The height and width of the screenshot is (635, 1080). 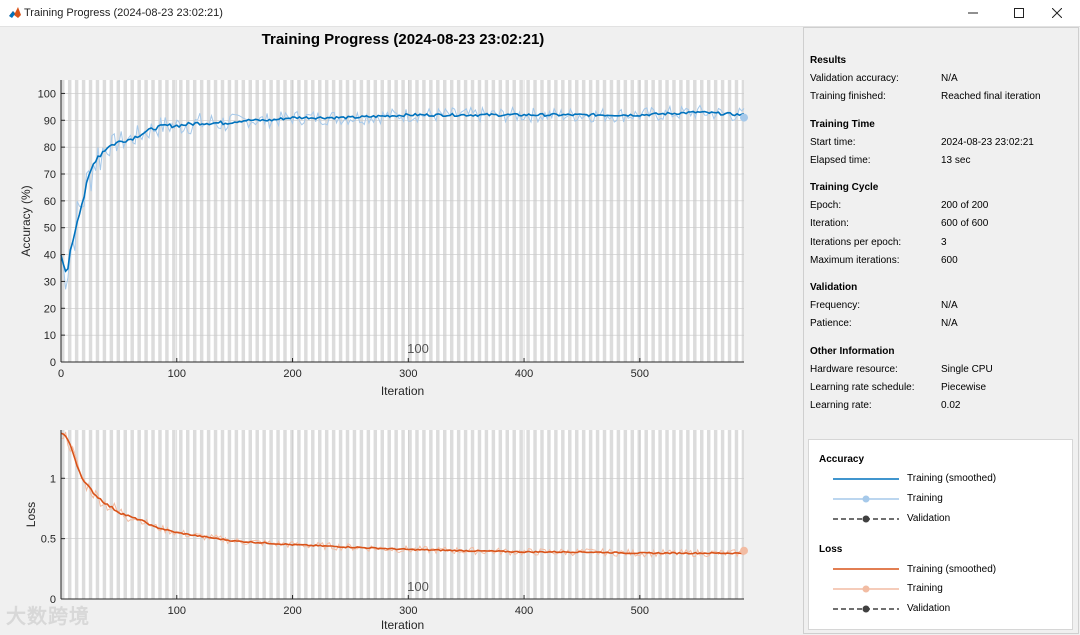 I want to click on learning-rate-schedule-value: Piecewise, so click(x=964, y=387).